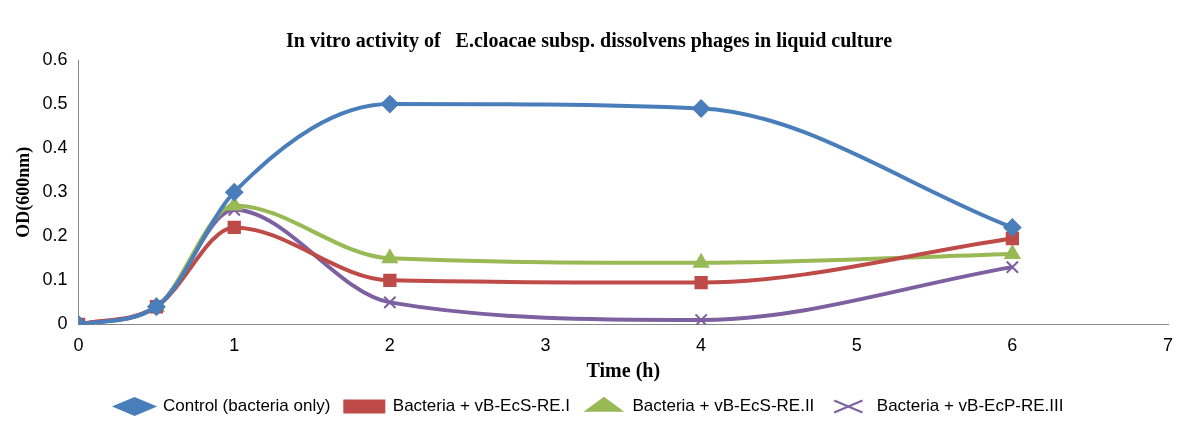 The image size is (1198, 425). I want to click on x-axis-title: Time (h), so click(623, 371).